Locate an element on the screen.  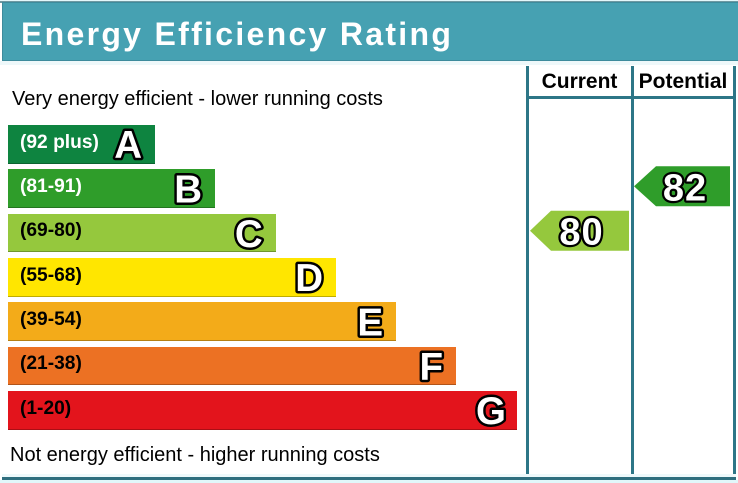
svg-text: B is located at coordinates (188, 190).